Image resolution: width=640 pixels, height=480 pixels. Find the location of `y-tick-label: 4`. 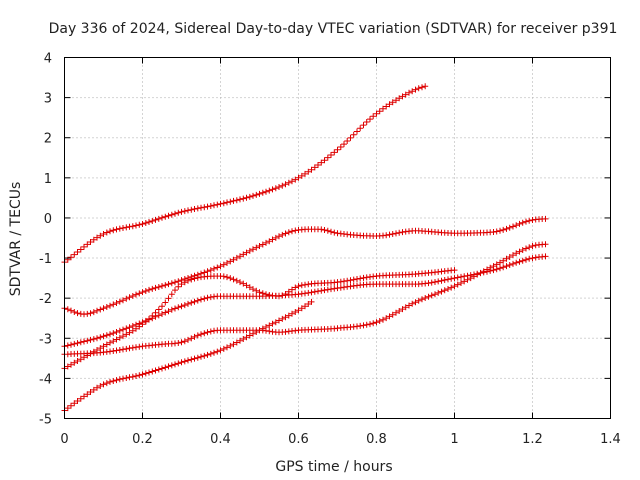

y-tick-label: 4 is located at coordinates (48, 59).